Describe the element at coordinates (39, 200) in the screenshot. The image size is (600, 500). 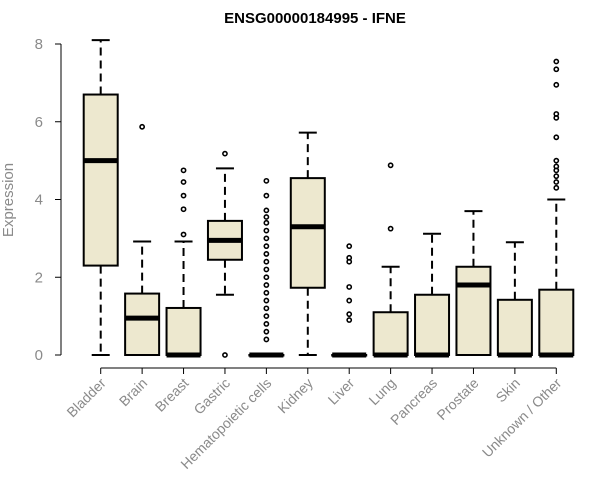
I see `y-tick-label: 4` at that location.